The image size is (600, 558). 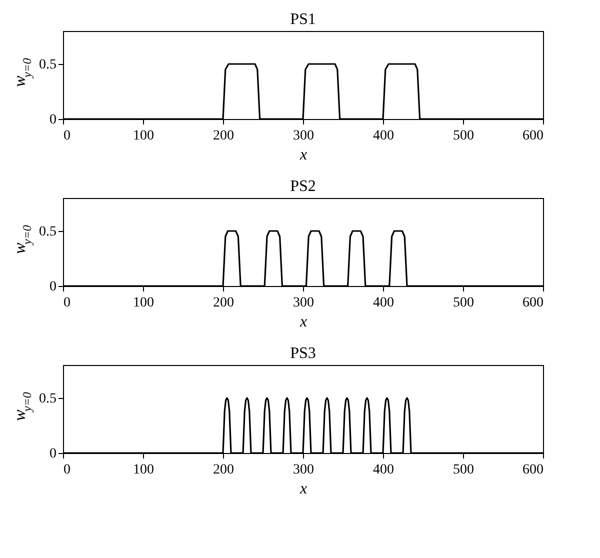 What do you see at coordinates (303, 19) in the screenshot?
I see `chart-title: PS1` at bounding box center [303, 19].